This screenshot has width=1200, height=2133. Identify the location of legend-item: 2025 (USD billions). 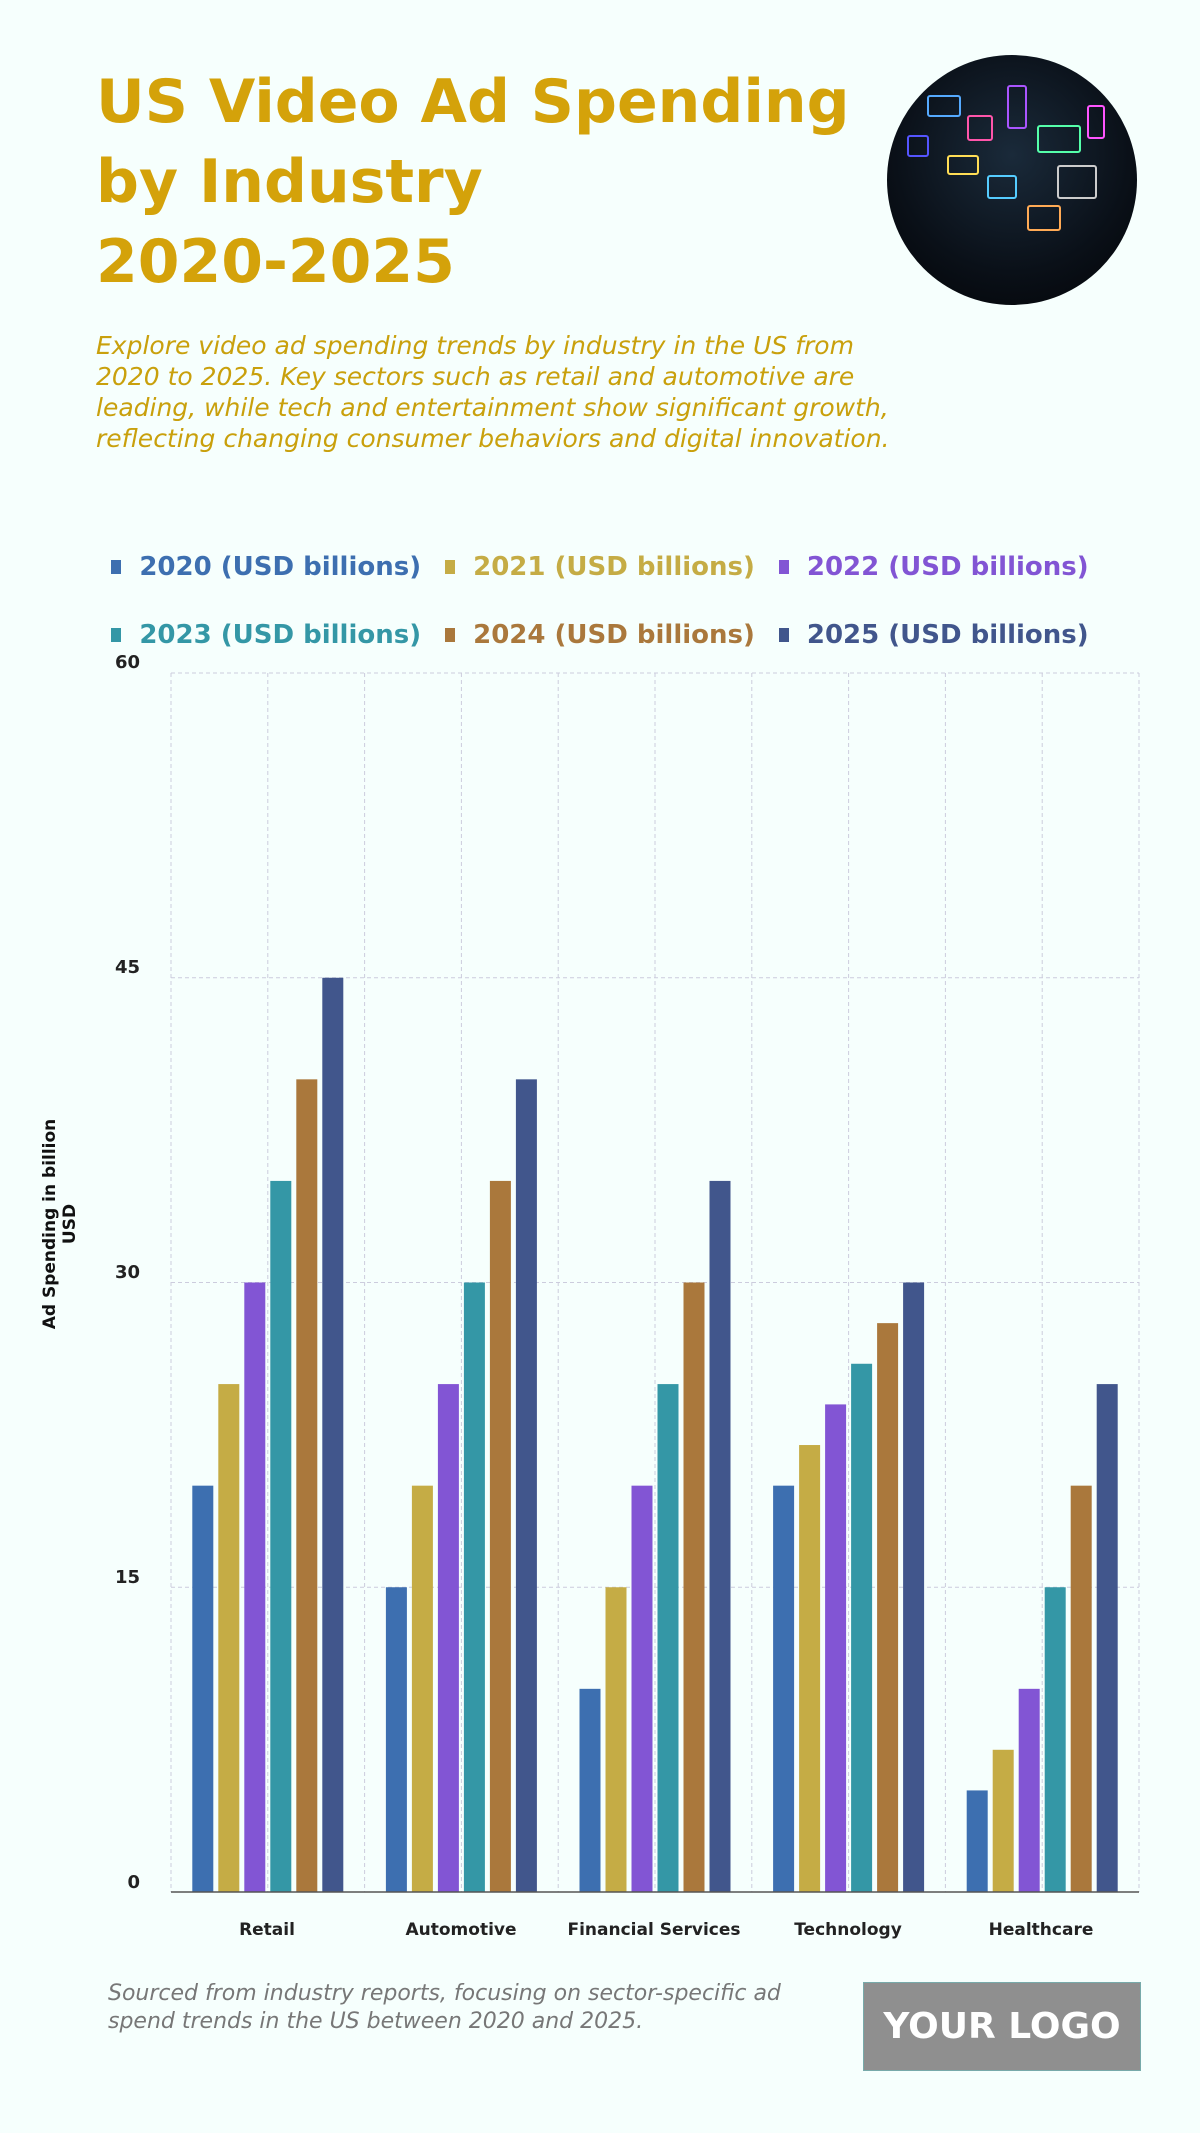
(933, 635).